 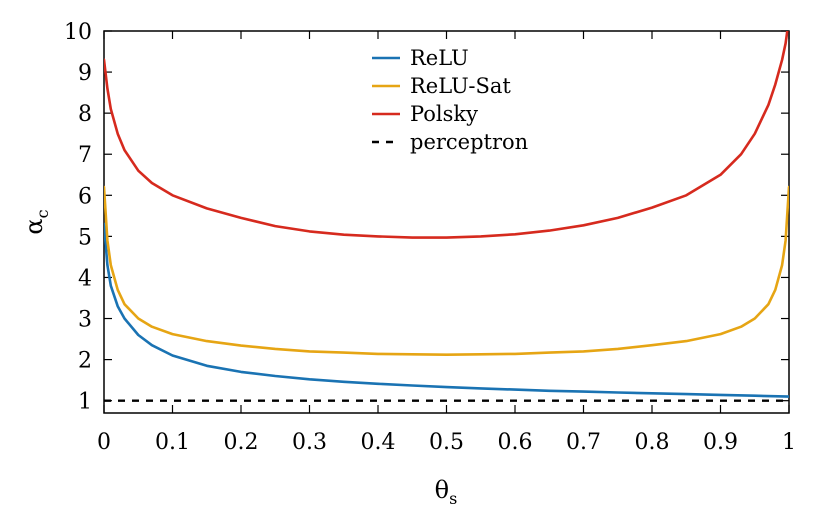 I want to click on x-tick-label: 0, so click(x=104, y=442).